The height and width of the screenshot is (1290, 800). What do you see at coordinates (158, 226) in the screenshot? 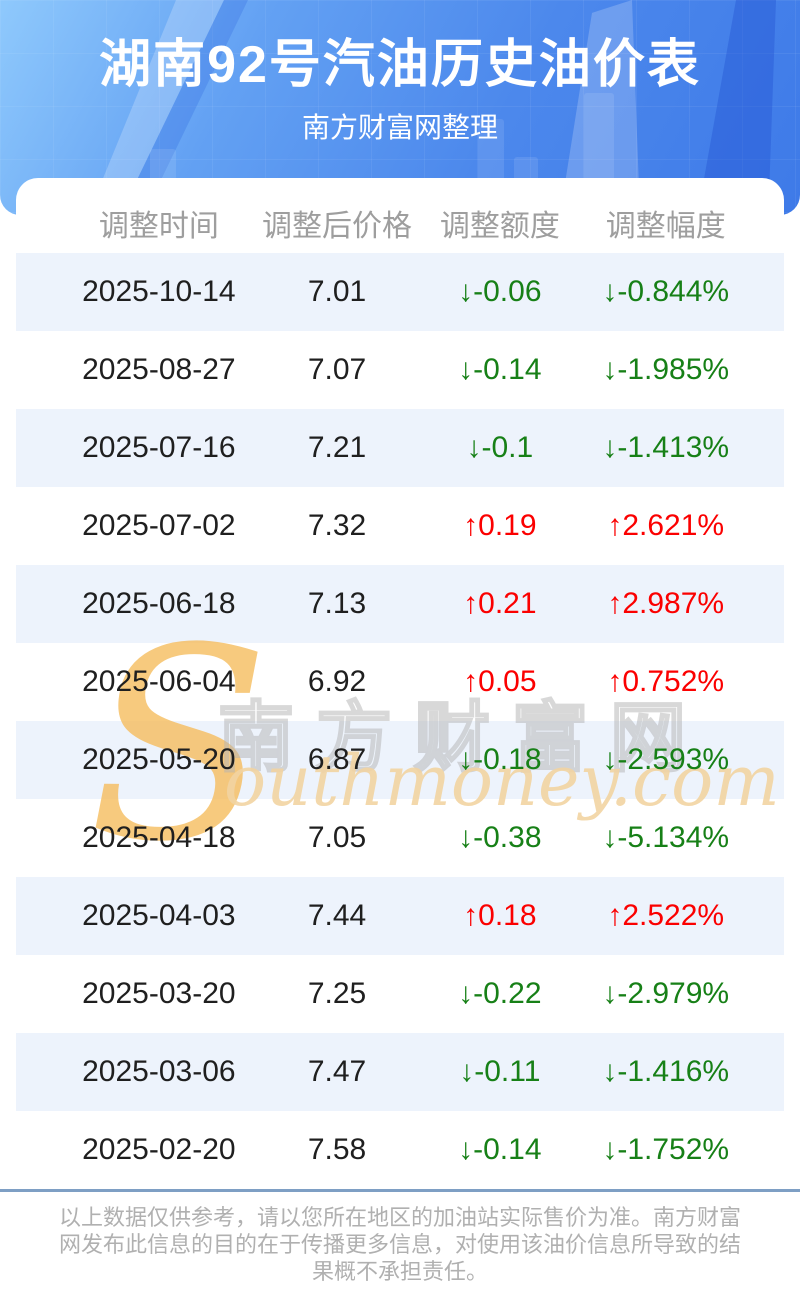
I see `column-header-1: 调整时间` at bounding box center [158, 226].